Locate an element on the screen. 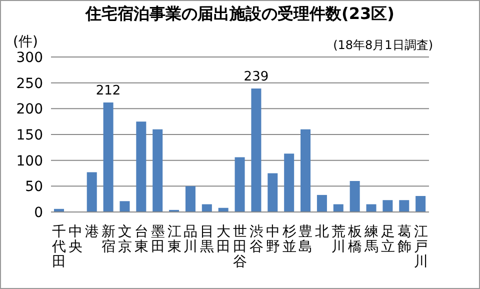 The height and width of the screenshot is (289, 480). x-tick-label: 江戸川 is located at coordinates (421, 247).